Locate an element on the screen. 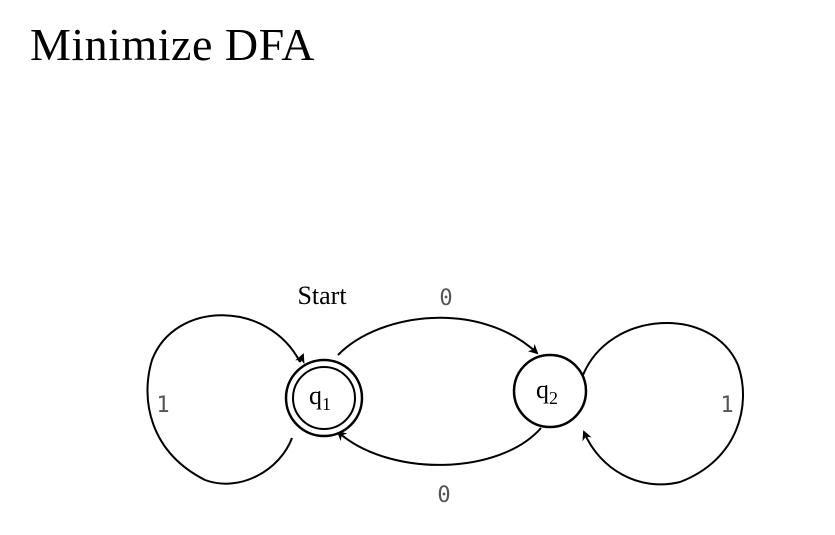 This screenshot has width=835, height=535. state-q1-label: q1 is located at coordinates (320, 397).